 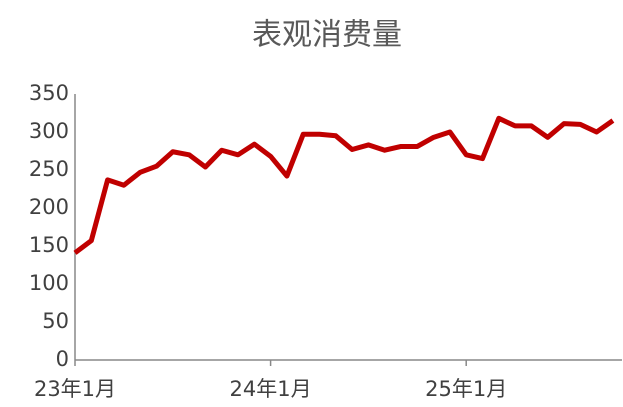 What do you see at coordinates (49, 169) in the screenshot?
I see `y-tick-label: 250` at bounding box center [49, 169].